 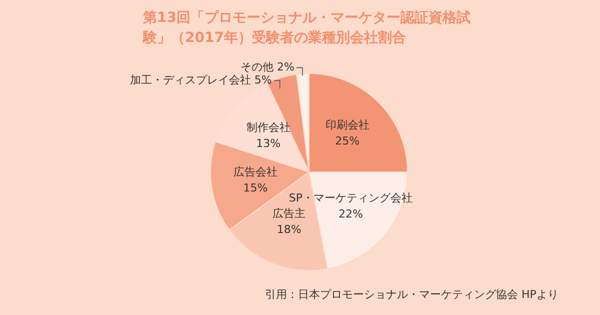 What do you see at coordinates (350, 197) in the screenshot?
I see `slice-label: SP・マーケティング会社` at bounding box center [350, 197].